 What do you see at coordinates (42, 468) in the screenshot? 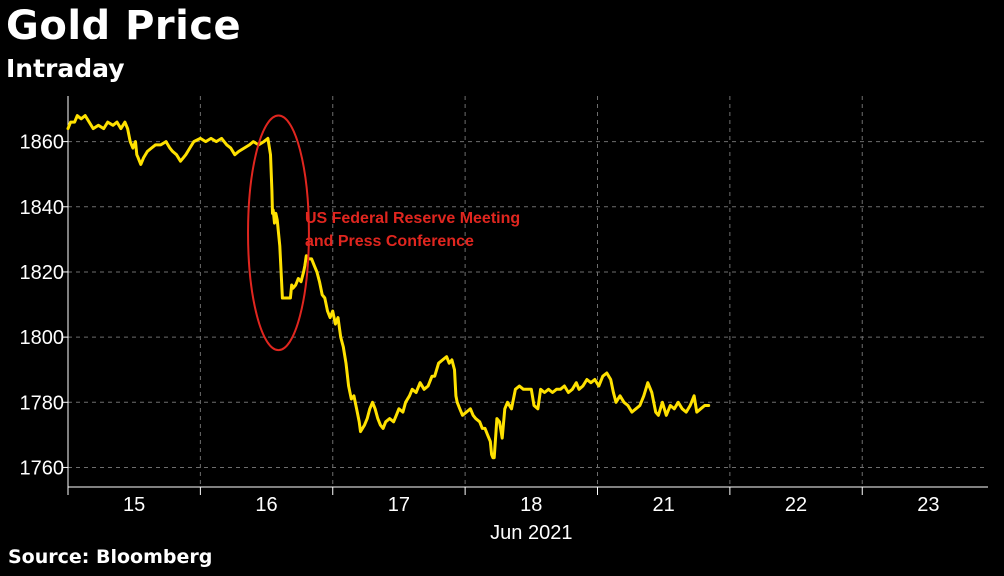
I see `y-tick-label: 1760` at bounding box center [42, 468].